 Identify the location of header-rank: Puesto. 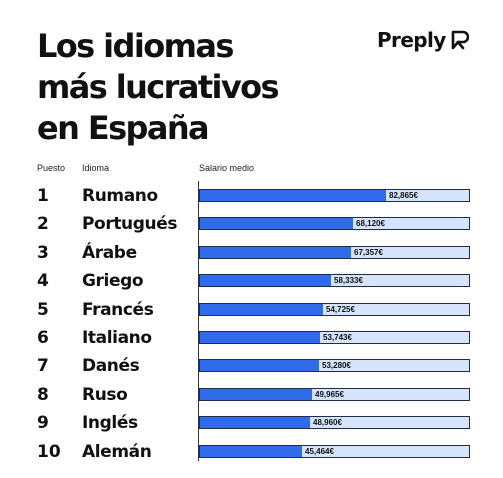
(51, 168).